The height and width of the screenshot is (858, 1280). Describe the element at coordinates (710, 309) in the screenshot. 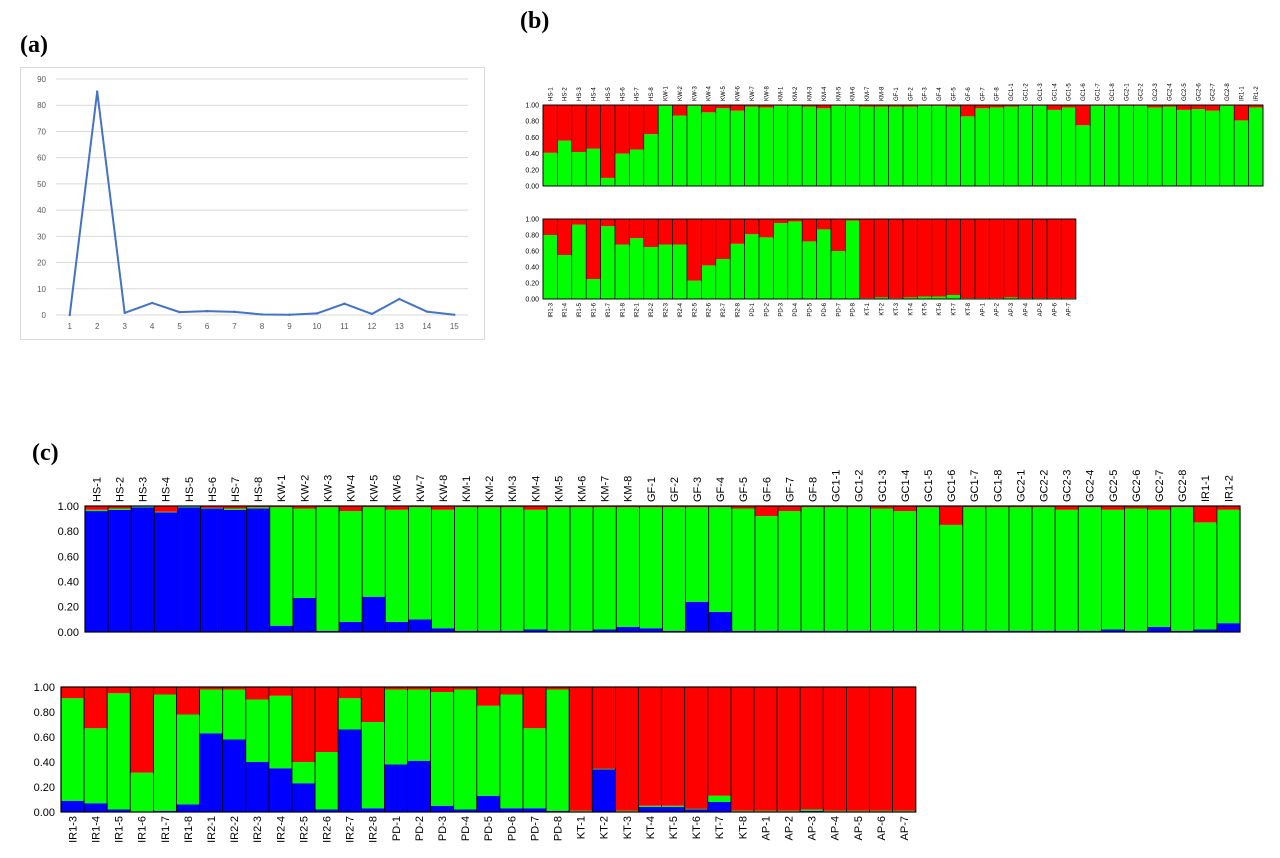

I see `category-label: IR2-6` at that location.